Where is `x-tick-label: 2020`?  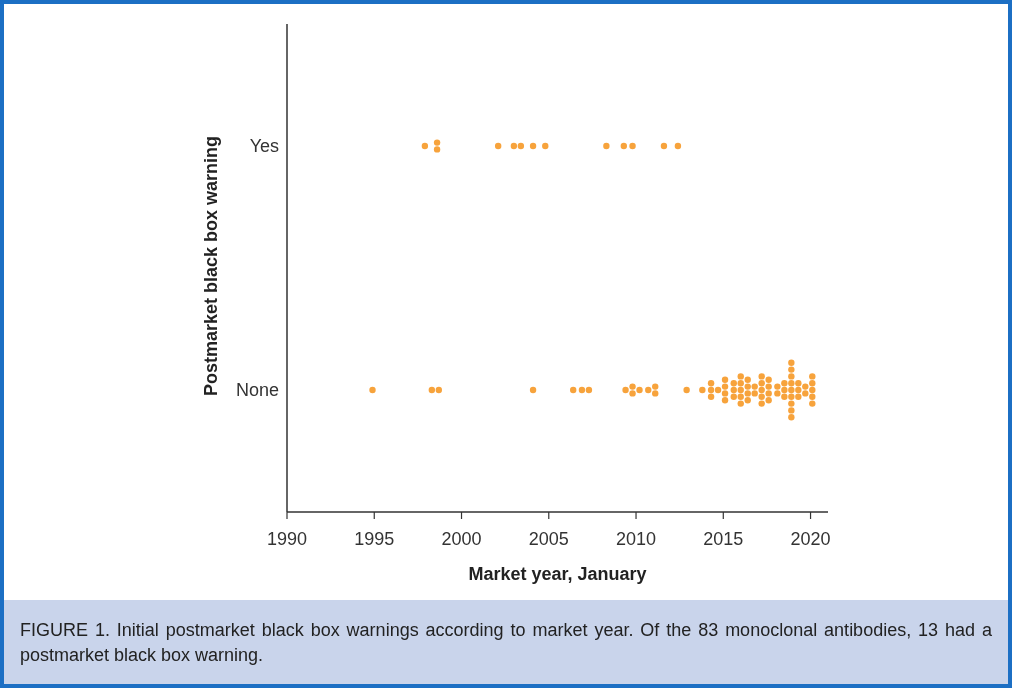 x-tick-label: 2020 is located at coordinates (810, 539).